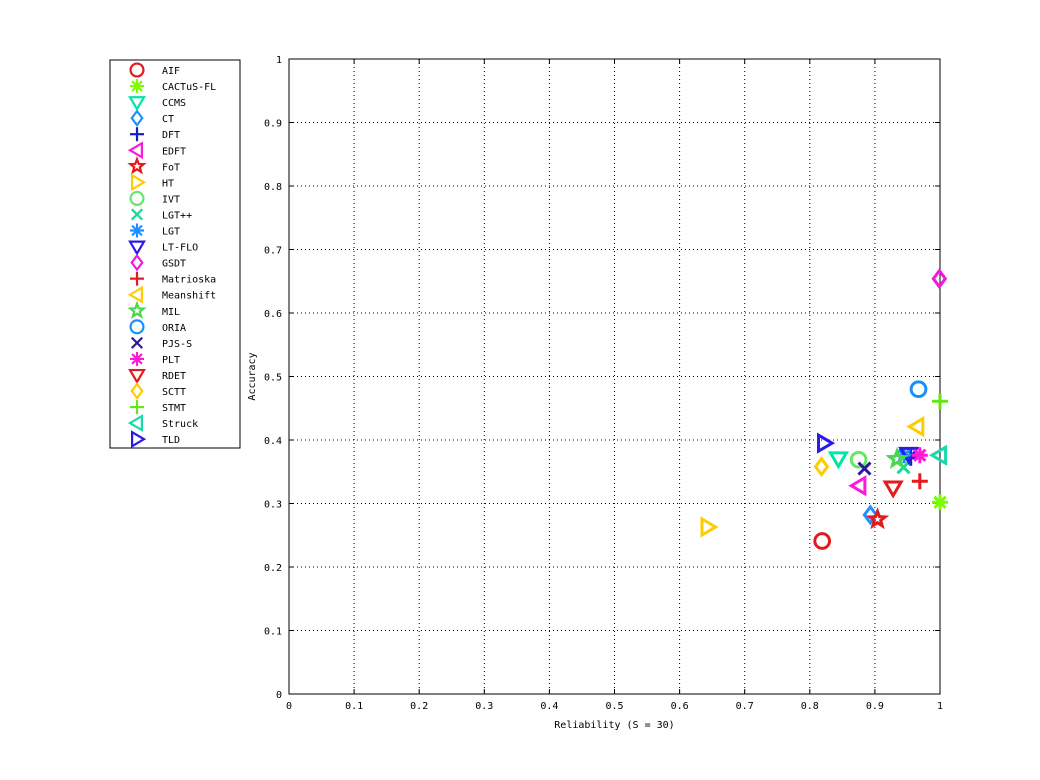 The width and height of the screenshot is (1040, 780). Describe the element at coordinates (174, 264) in the screenshot. I see `legend-label: GSDT` at that location.